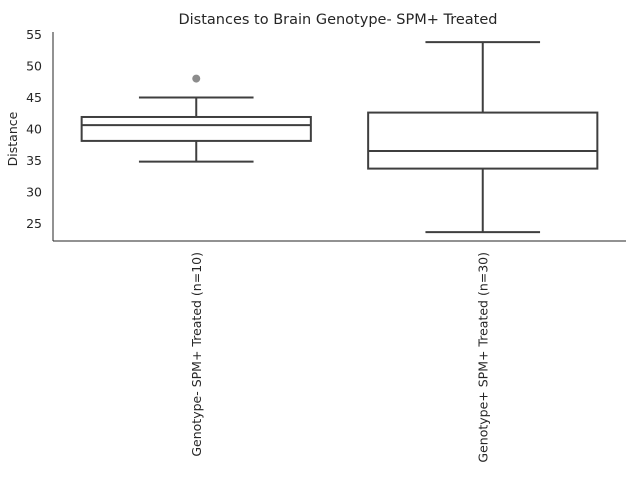 The image size is (640, 480). I want to click on y-tick-label: 30, so click(34, 191).